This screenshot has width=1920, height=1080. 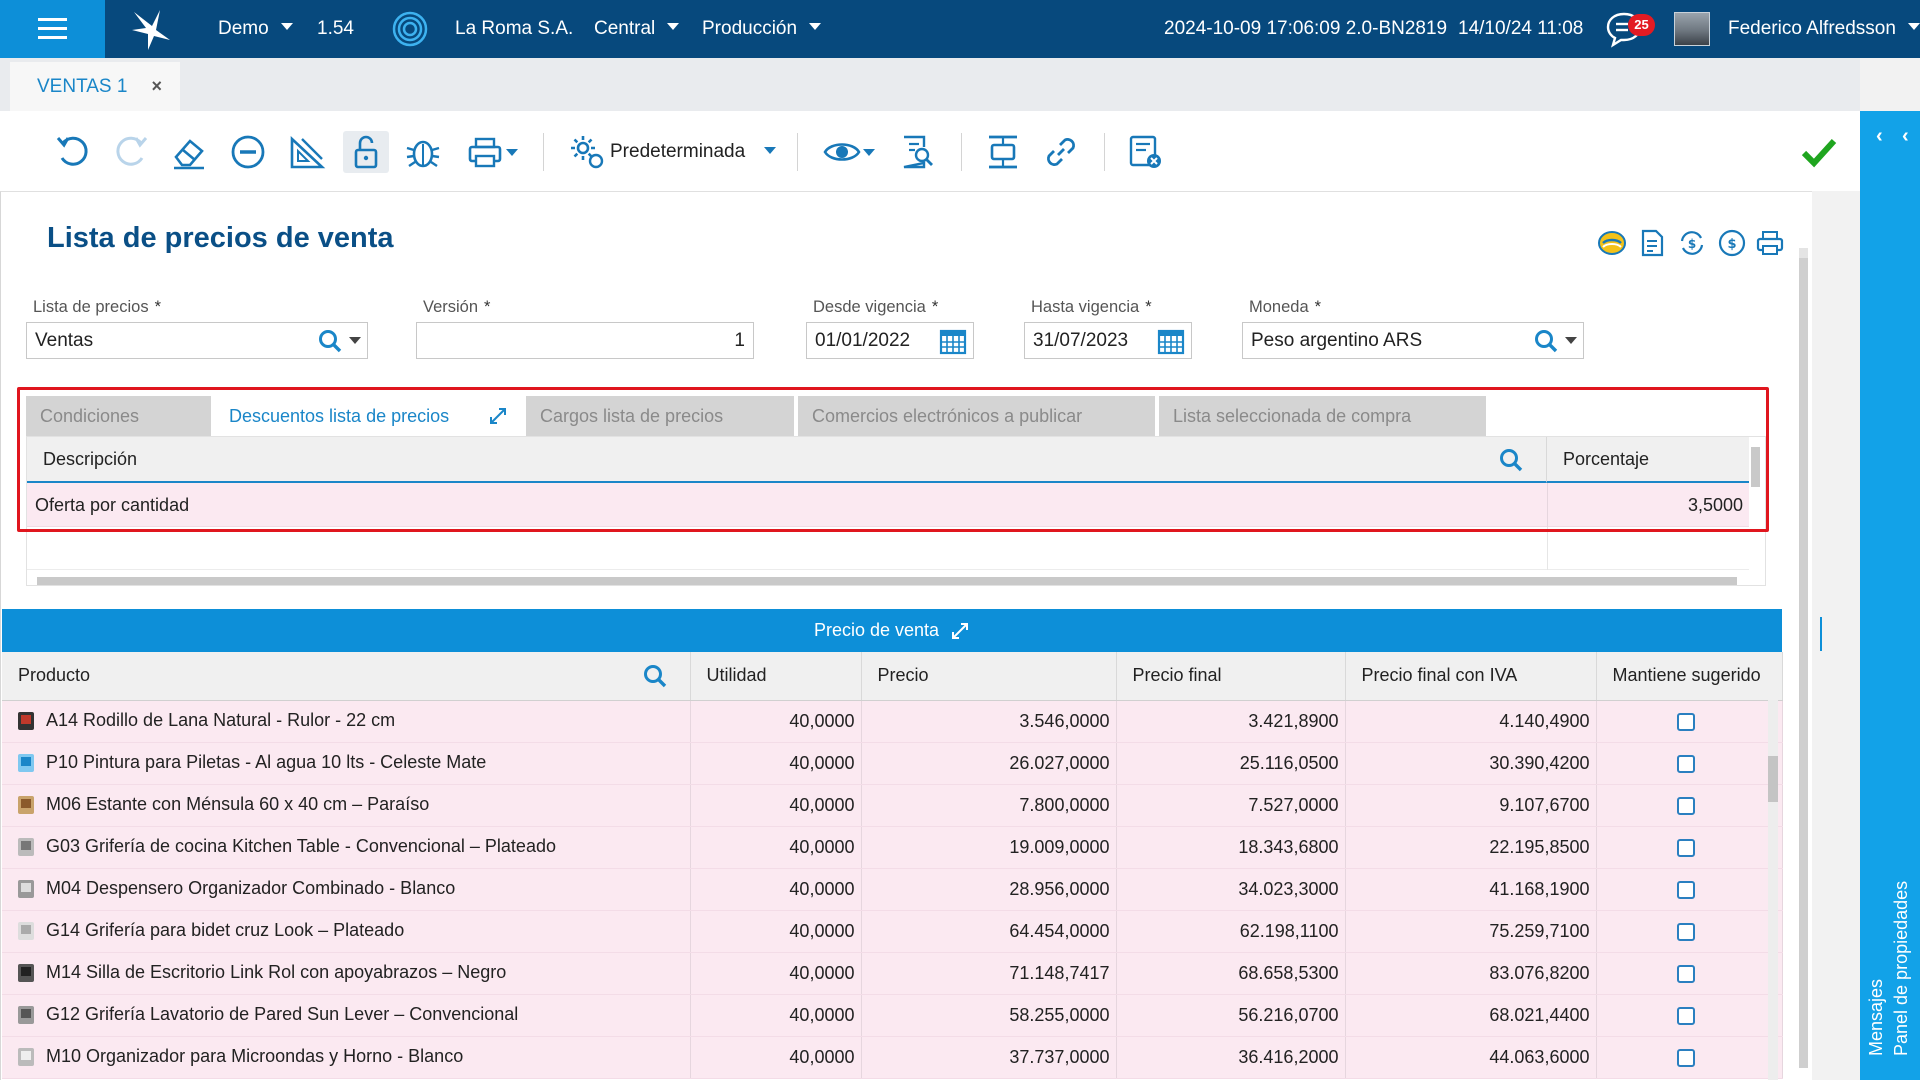 I want to click on precio-final-cell: 56.216,0700, so click(x=1231, y=1015).